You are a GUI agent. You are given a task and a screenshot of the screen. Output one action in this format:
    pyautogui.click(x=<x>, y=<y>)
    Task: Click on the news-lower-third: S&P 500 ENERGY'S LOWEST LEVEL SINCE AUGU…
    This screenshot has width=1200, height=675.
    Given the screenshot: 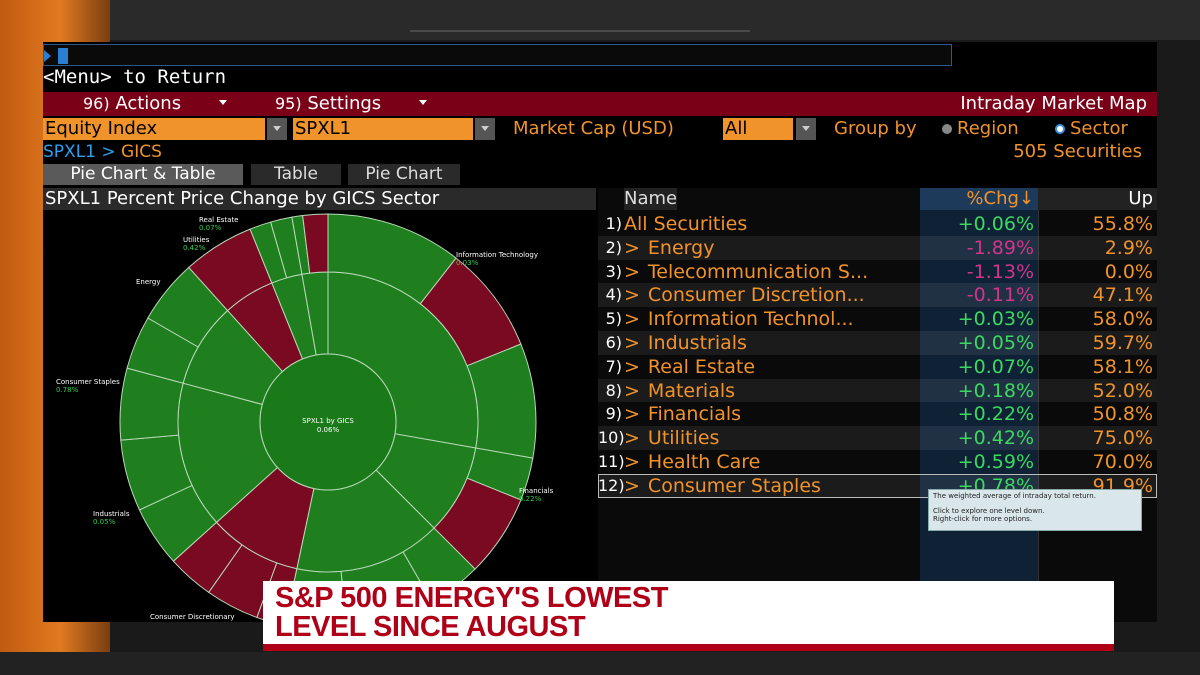 What is the action you would take?
    pyautogui.click(x=688, y=612)
    